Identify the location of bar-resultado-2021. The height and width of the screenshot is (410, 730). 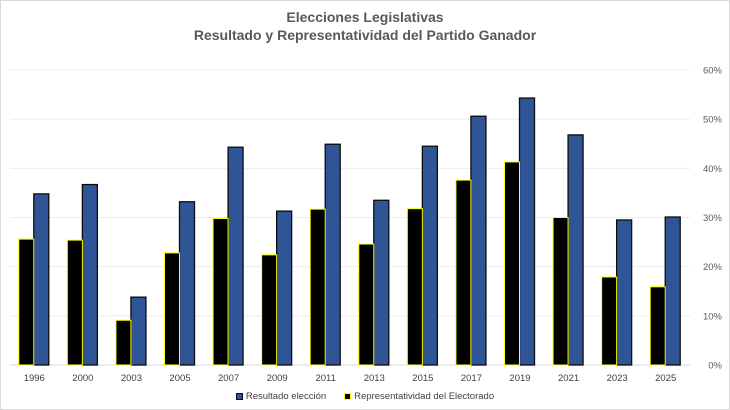
(575, 250).